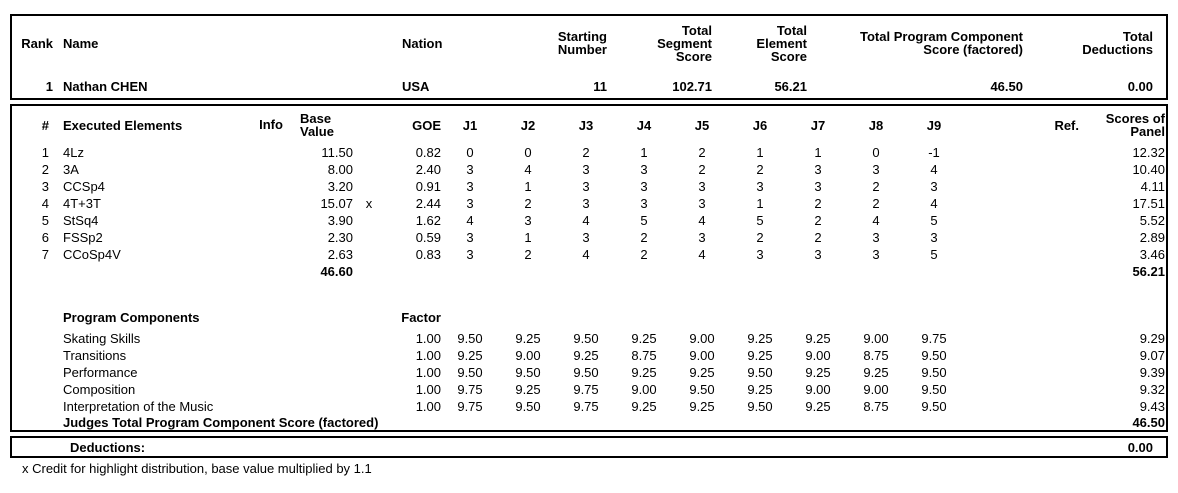 The height and width of the screenshot is (493, 1178). What do you see at coordinates (102, 338) in the screenshot?
I see `component-name: Skating Skills` at bounding box center [102, 338].